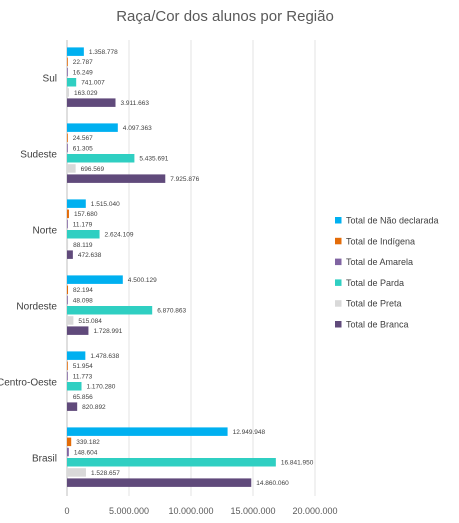 Image resolution: width=459 pixels, height=523 pixels. Describe the element at coordinates (91, 102) in the screenshot. I see `bar-total-de-branca-sul` at that location.